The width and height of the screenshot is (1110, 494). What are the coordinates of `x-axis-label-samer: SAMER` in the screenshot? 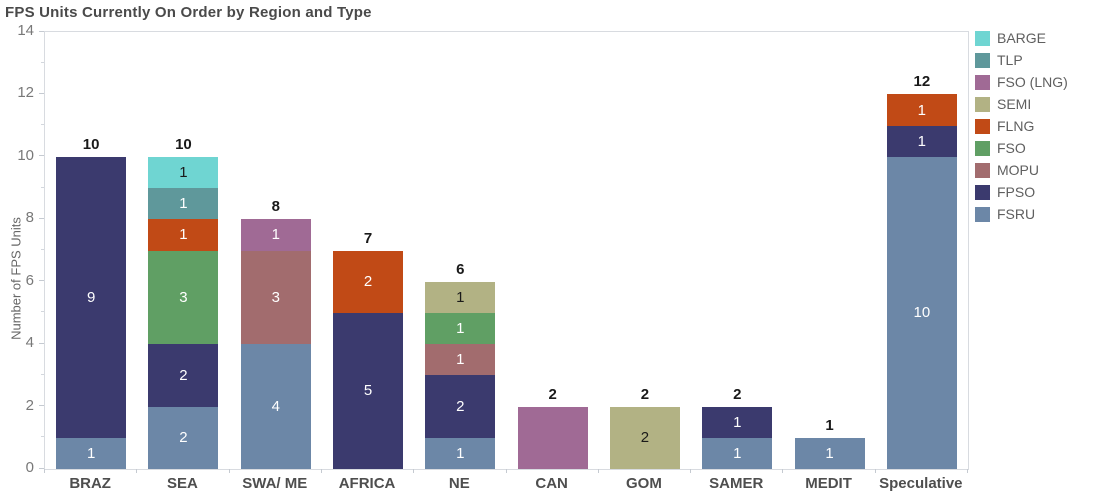 It's located at (736, 483).